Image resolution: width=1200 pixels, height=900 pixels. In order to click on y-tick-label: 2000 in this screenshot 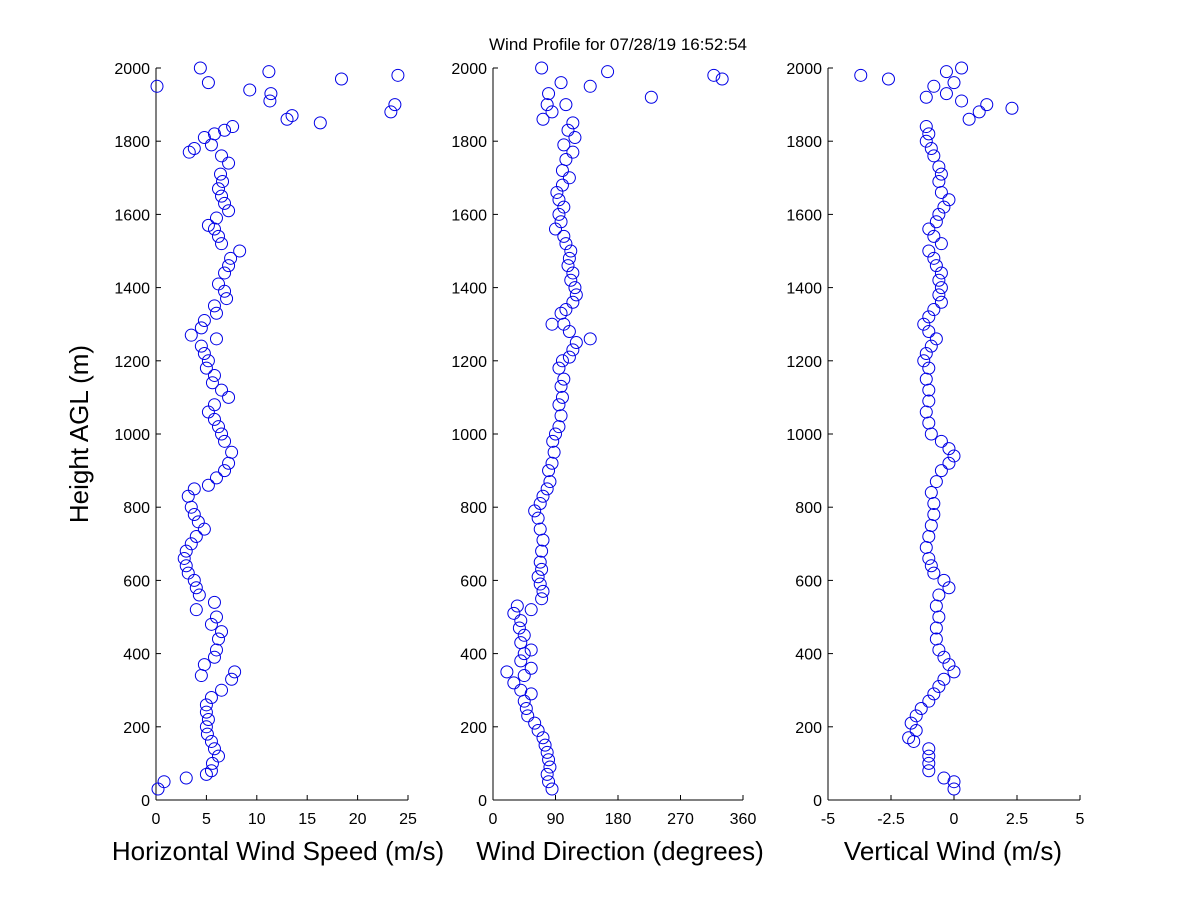, I will do `click(804, 69)`.